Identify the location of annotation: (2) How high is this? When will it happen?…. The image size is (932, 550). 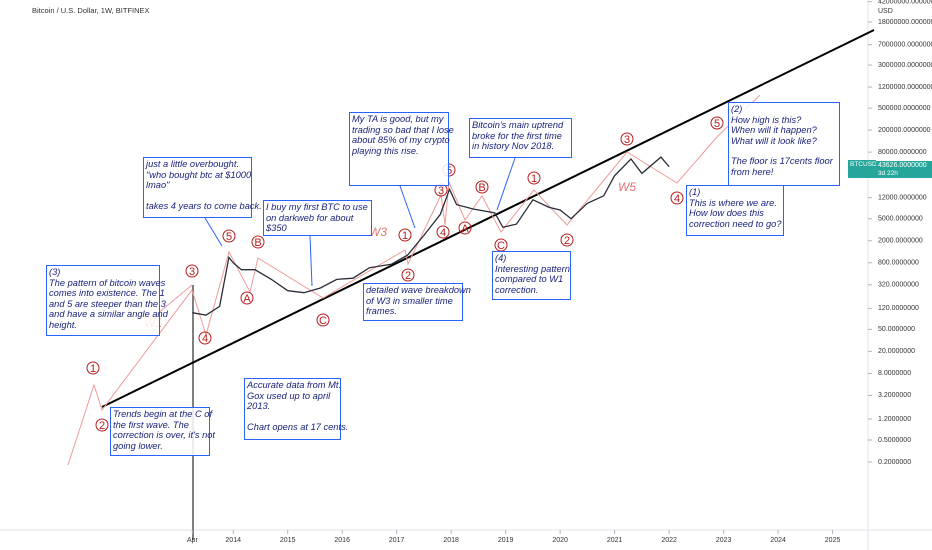
(784, 144).